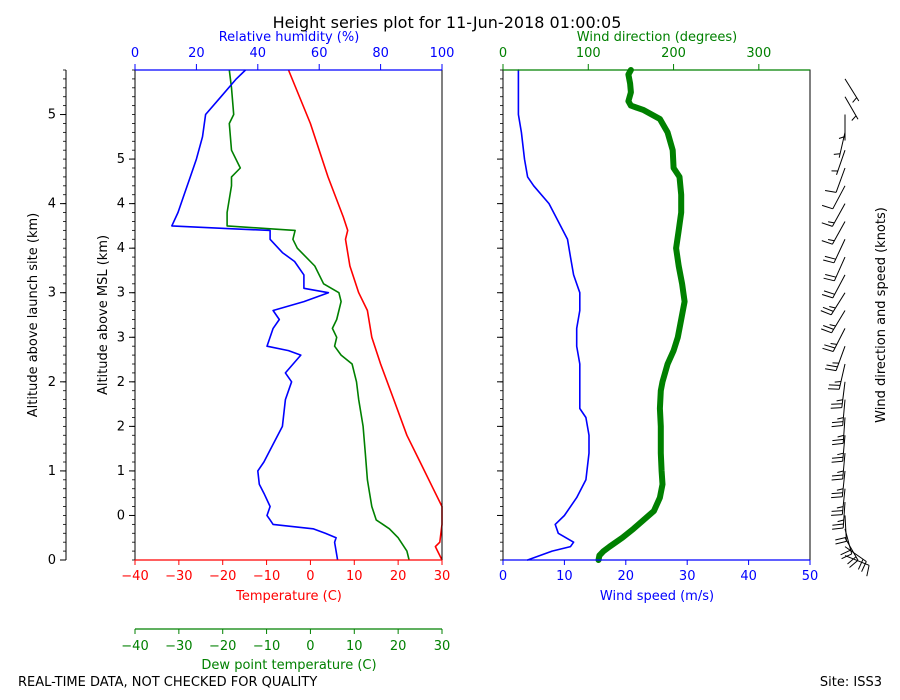 Image resolution: width=900 pixels, height=700 pixels. What do you see at coordinates (266, 576) in the screenshot?
I see `temperature-tick-label: −10` at bounding box center [266, 576].